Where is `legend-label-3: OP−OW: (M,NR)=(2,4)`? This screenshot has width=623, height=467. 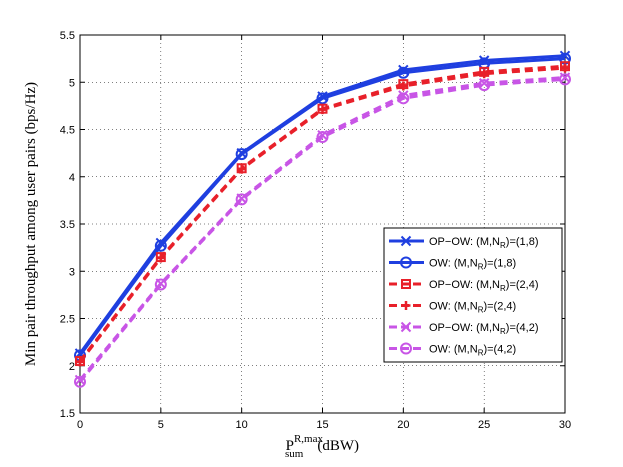
legend-label-3: OP−OW: (M,NR)=(2,4) is located at coordinates (484, 286).